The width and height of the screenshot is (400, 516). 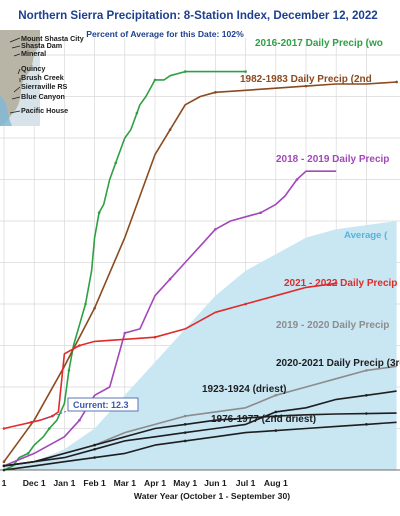 I want to click on current-label: Current: 12.3, so click(x=101, y=405).